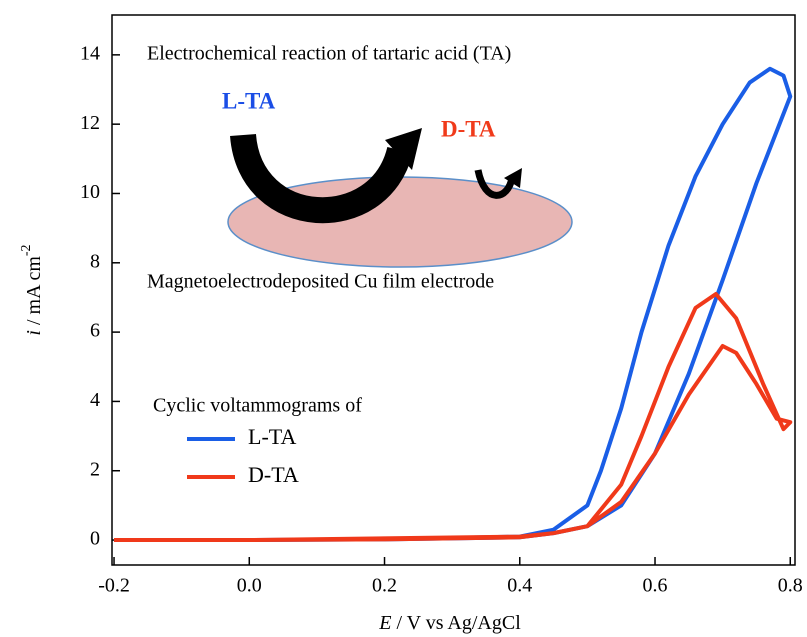 The width and height of the screenshot is (807, 637). I want to click on y-tick-label: 4, so click(95, 400).